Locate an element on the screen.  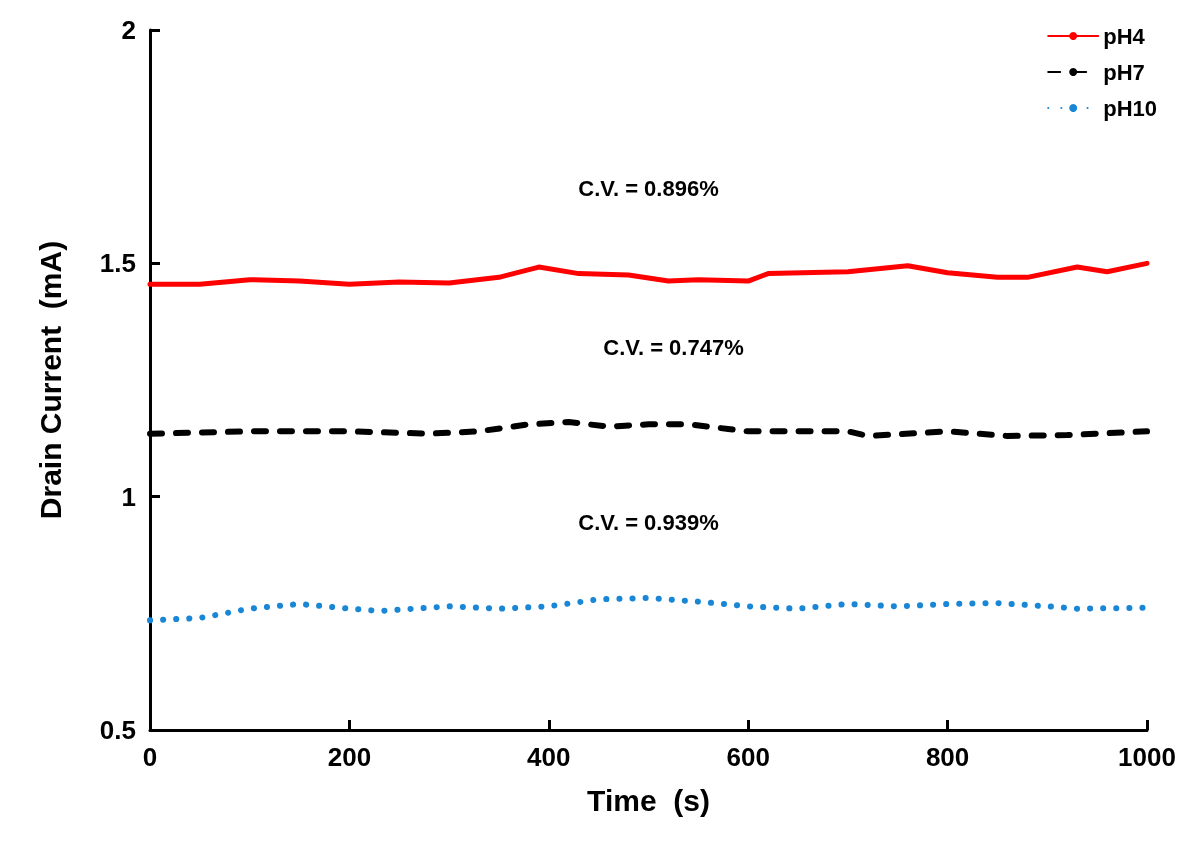
x-tick-label: 600 is located at coordinates (748, 757).